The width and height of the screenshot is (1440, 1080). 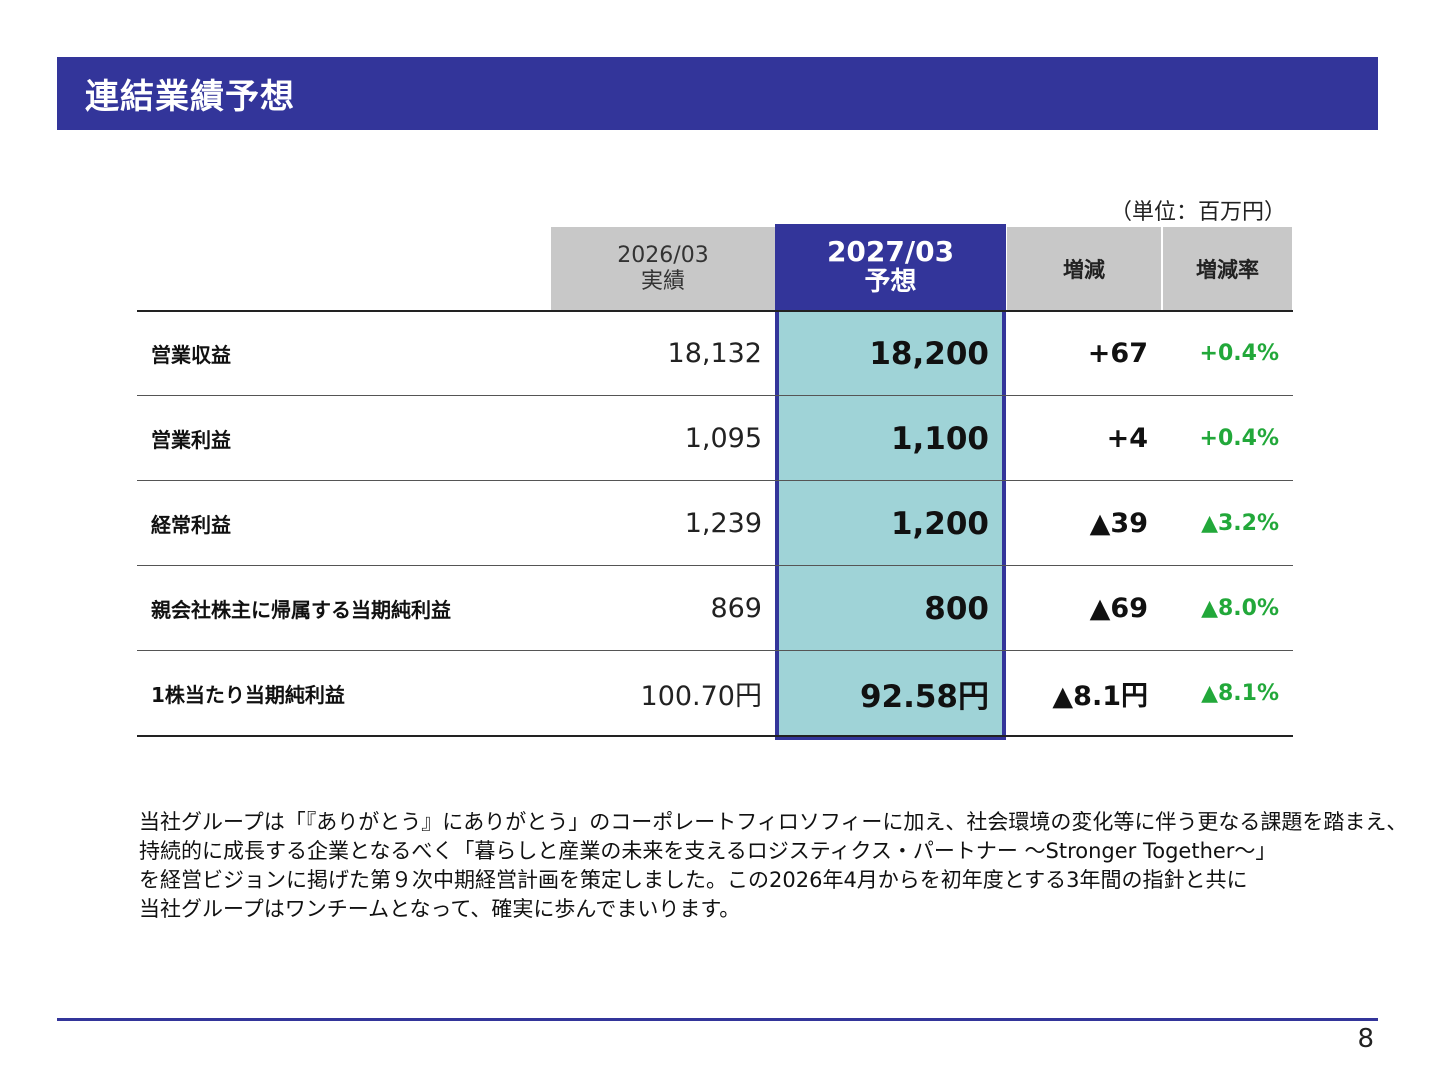 I want to click on table-bottom-rule, so click(x=715, y=736).